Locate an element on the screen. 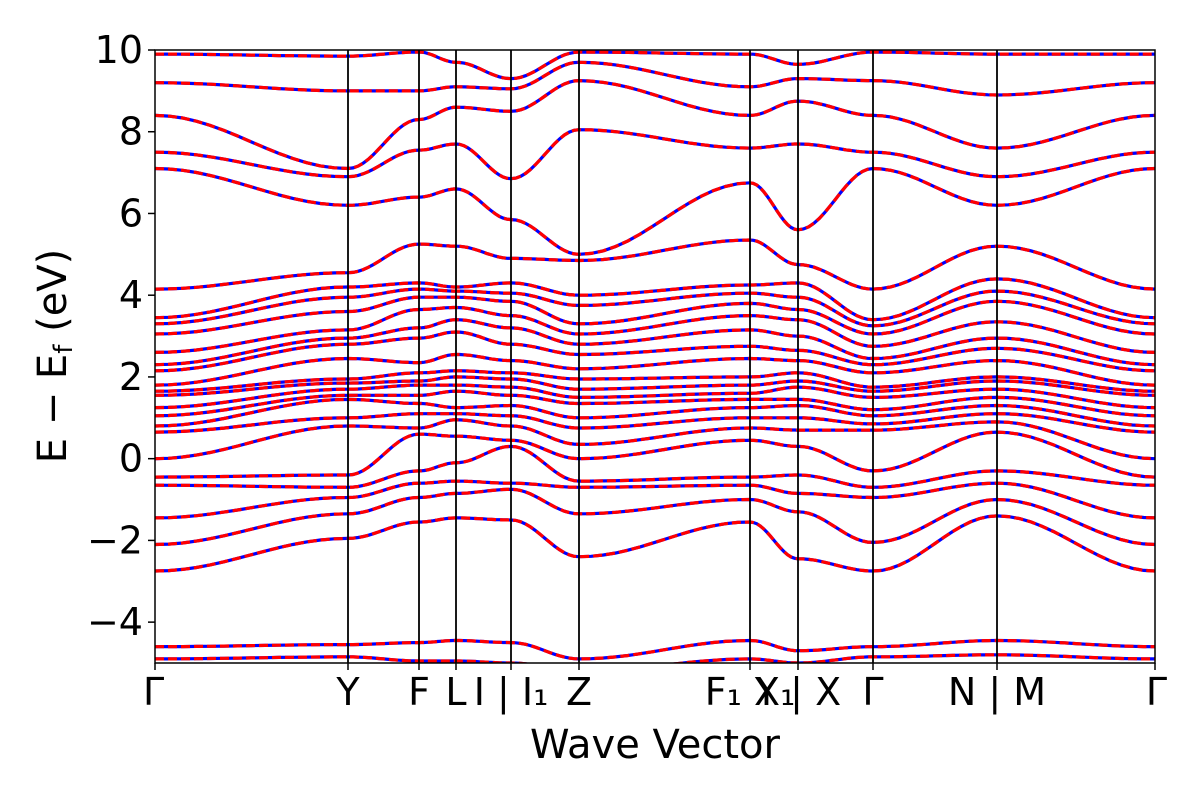  y-tick-label: 4 is located at coordinates (131, 295).